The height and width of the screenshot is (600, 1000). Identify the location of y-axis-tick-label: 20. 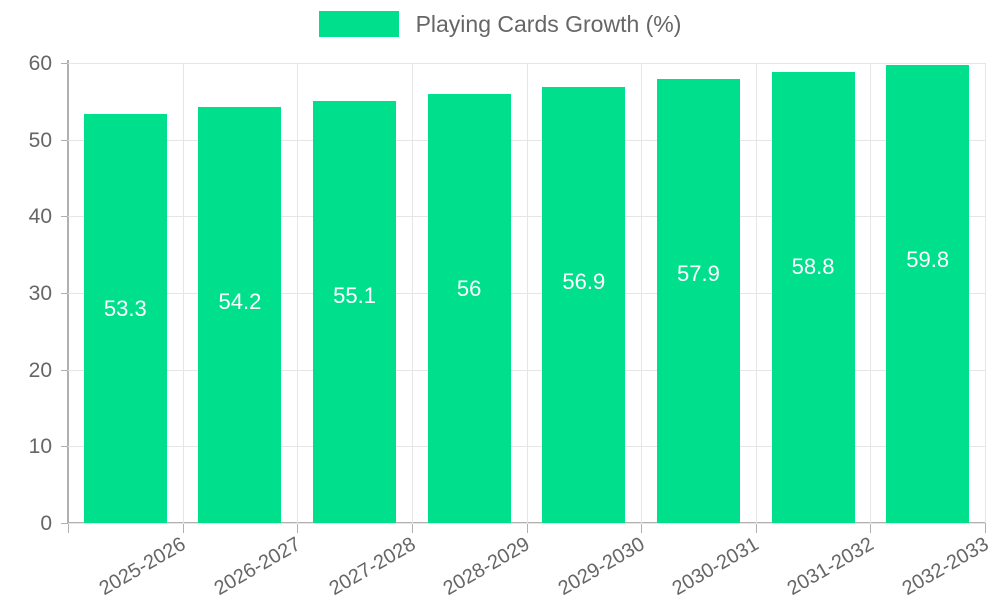
(40, 370).